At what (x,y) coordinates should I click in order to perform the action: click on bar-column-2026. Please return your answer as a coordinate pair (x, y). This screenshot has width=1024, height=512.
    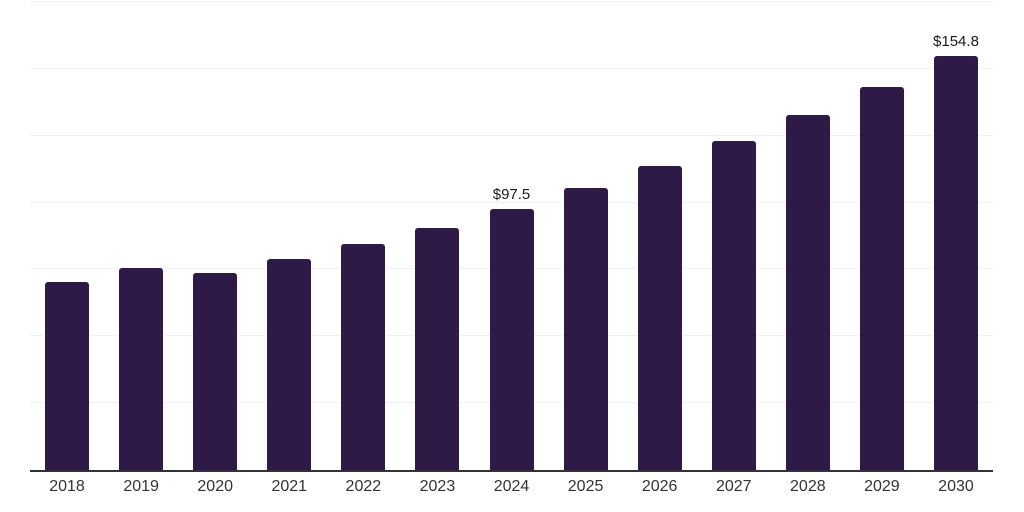
    Looking at the image, I should click on (660, 236).